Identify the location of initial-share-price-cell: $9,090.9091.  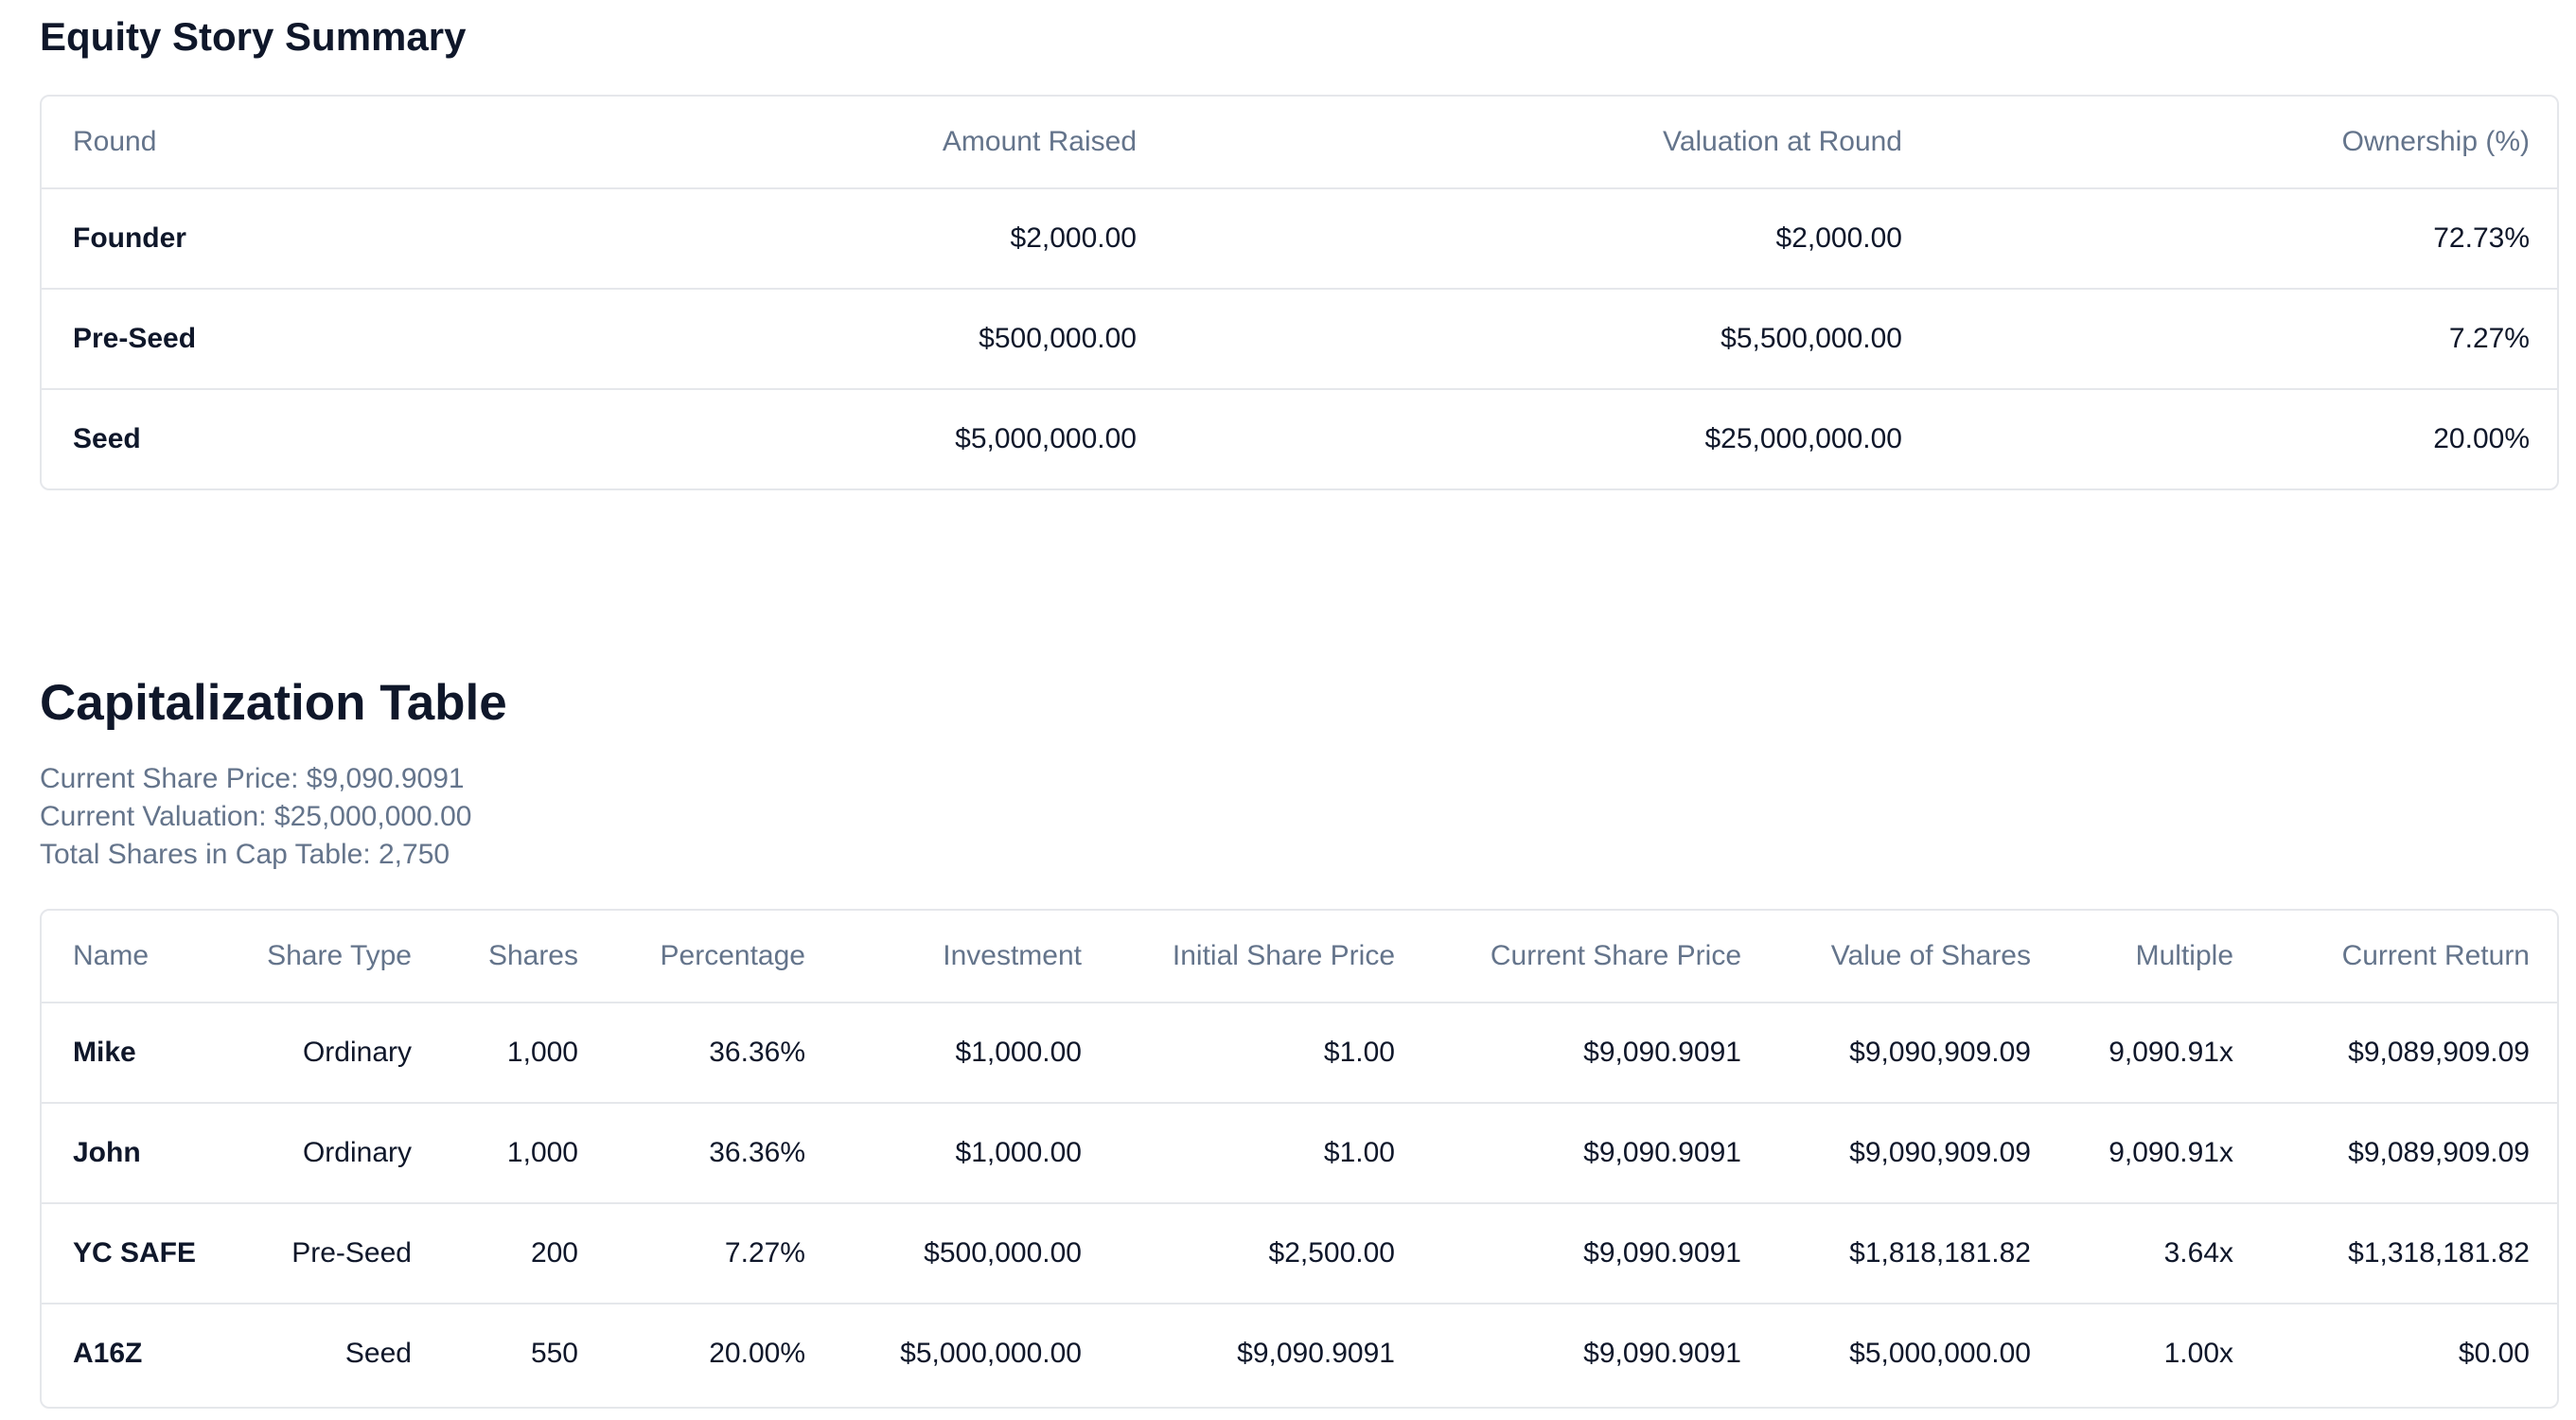
(1316, 1353).